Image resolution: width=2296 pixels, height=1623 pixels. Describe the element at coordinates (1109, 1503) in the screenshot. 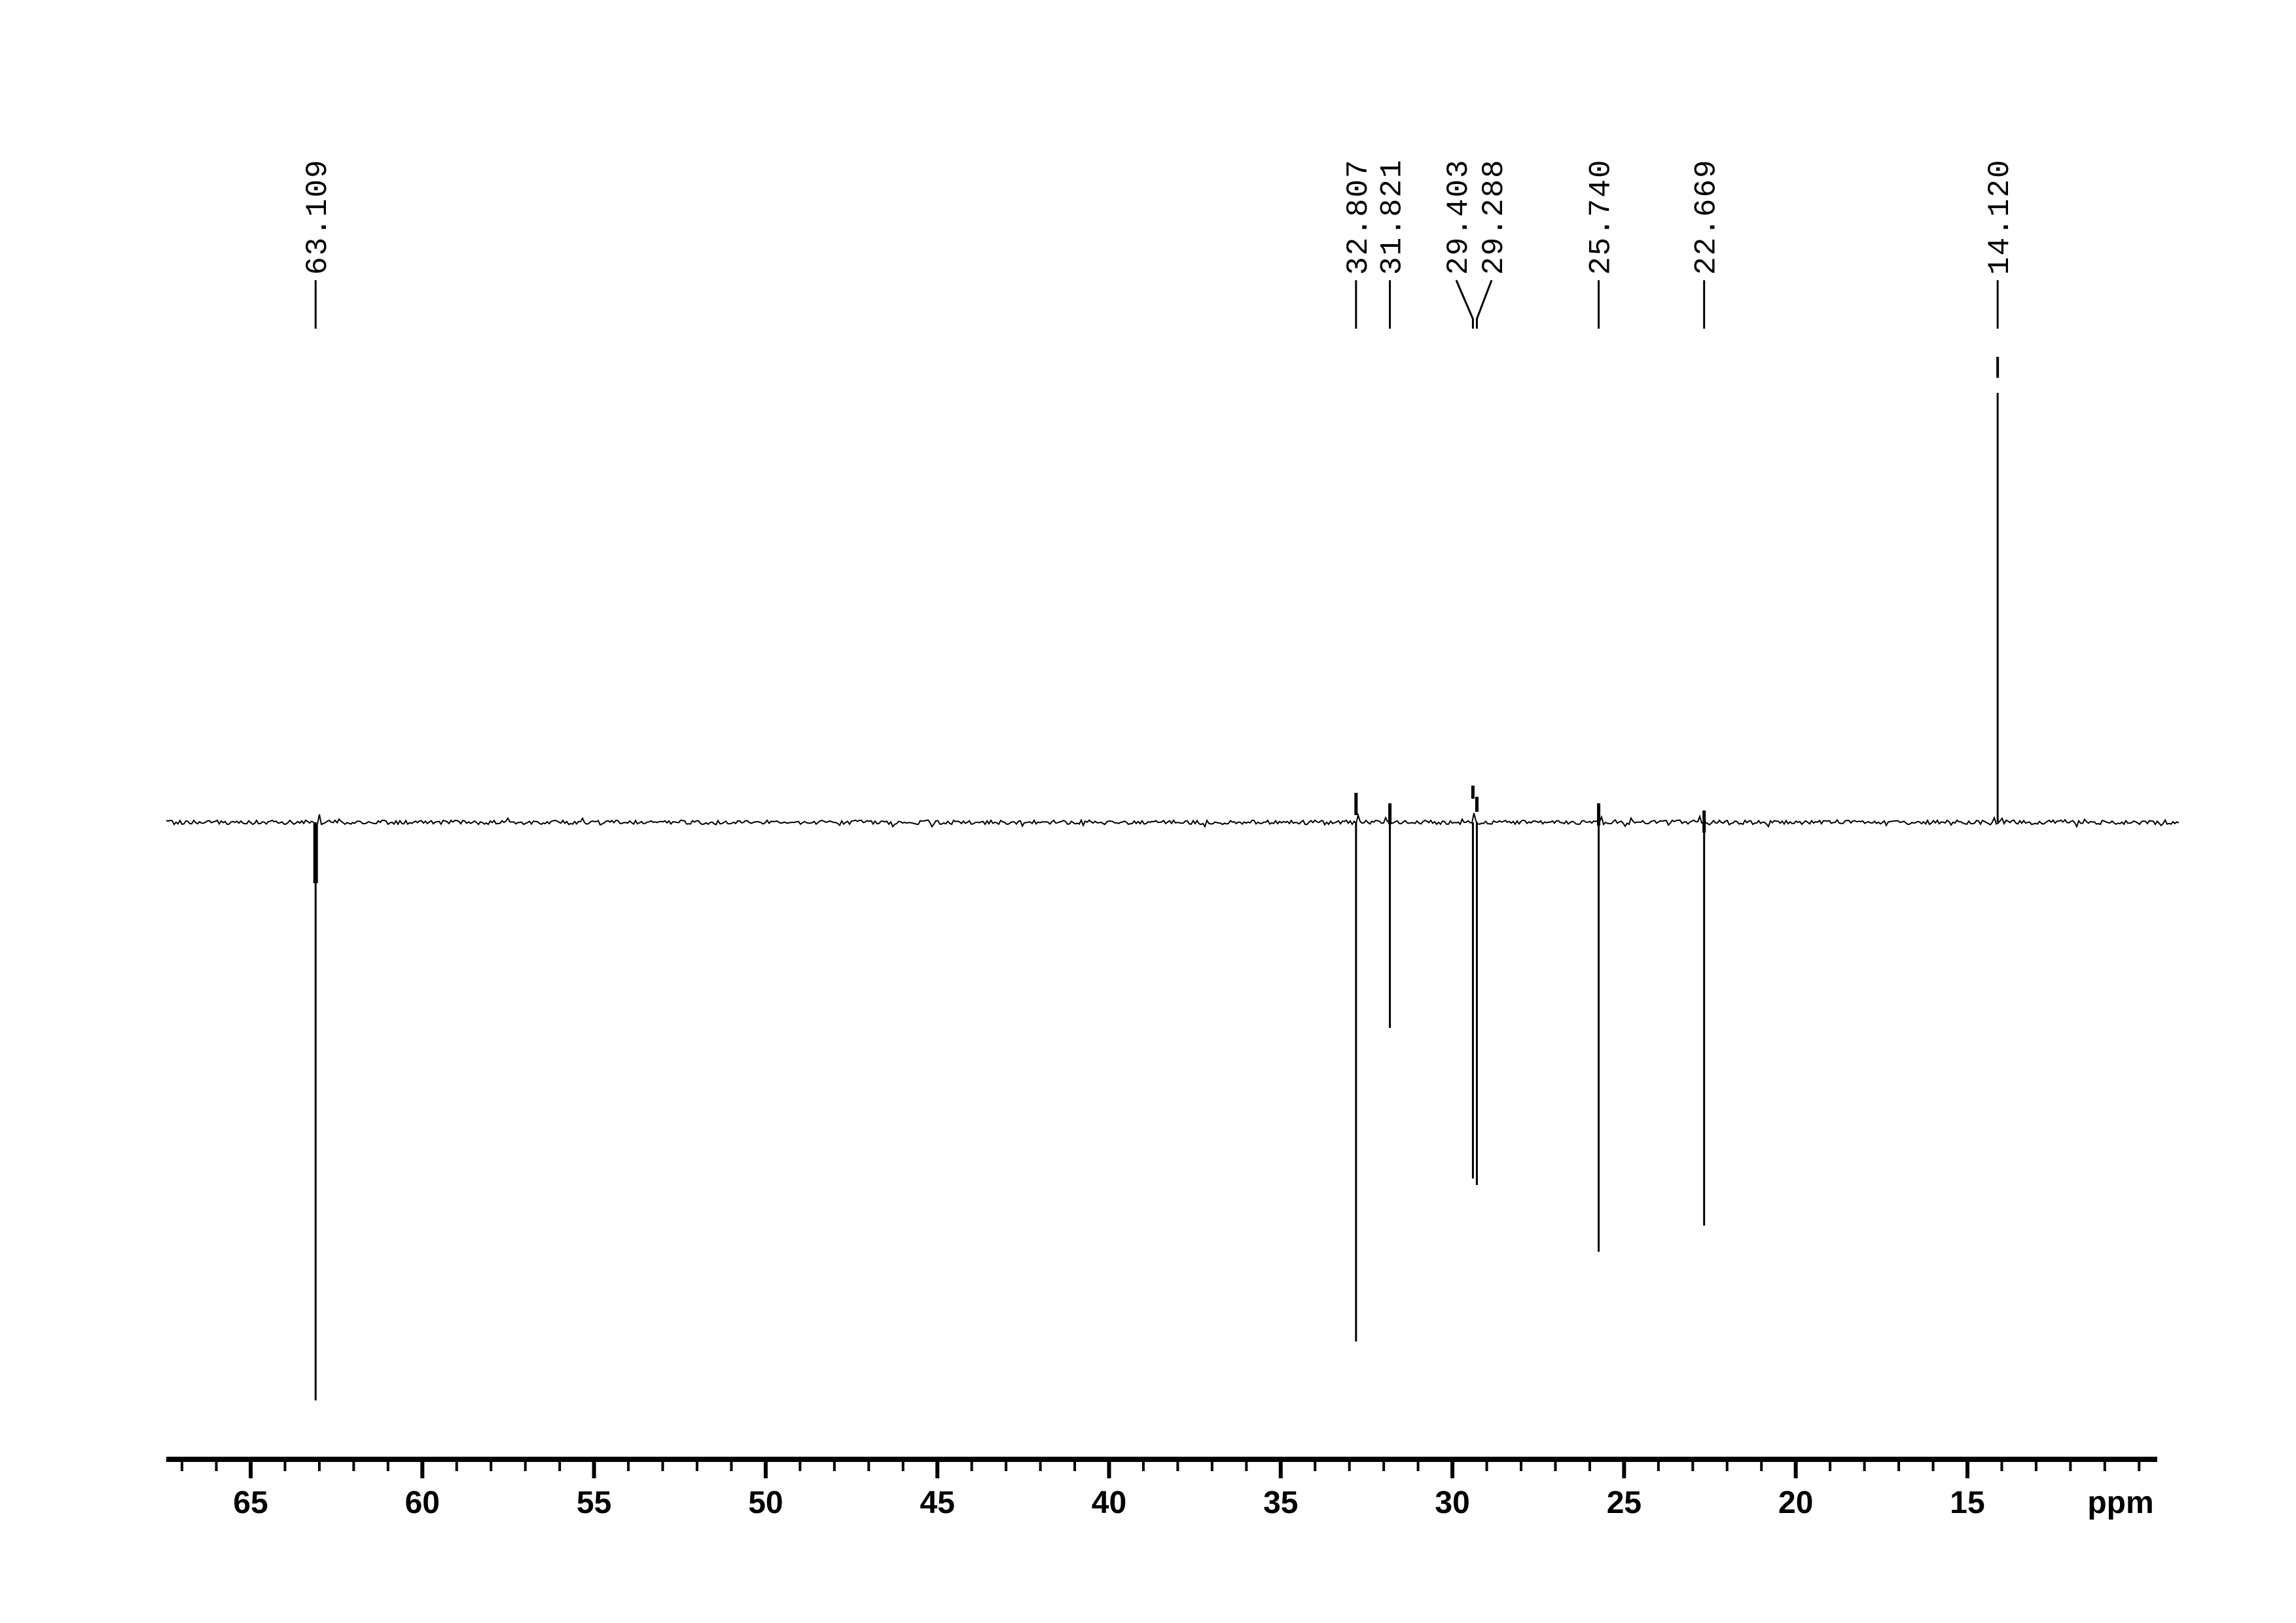

I see `axis-tick-label: 40` at that location.